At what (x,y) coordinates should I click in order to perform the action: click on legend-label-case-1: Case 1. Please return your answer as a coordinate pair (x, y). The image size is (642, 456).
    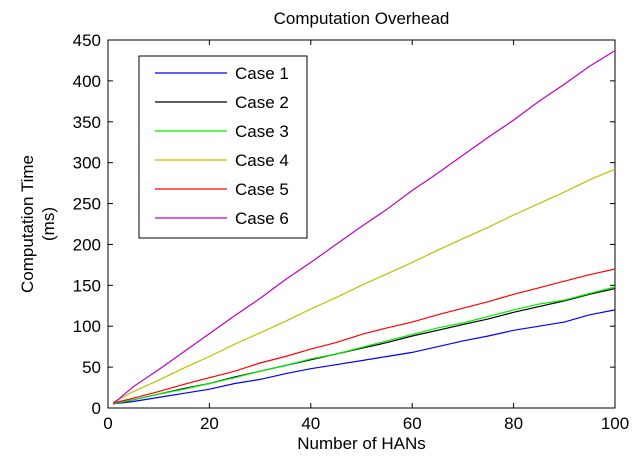
    Looking at the image, I should click on (262, 73).